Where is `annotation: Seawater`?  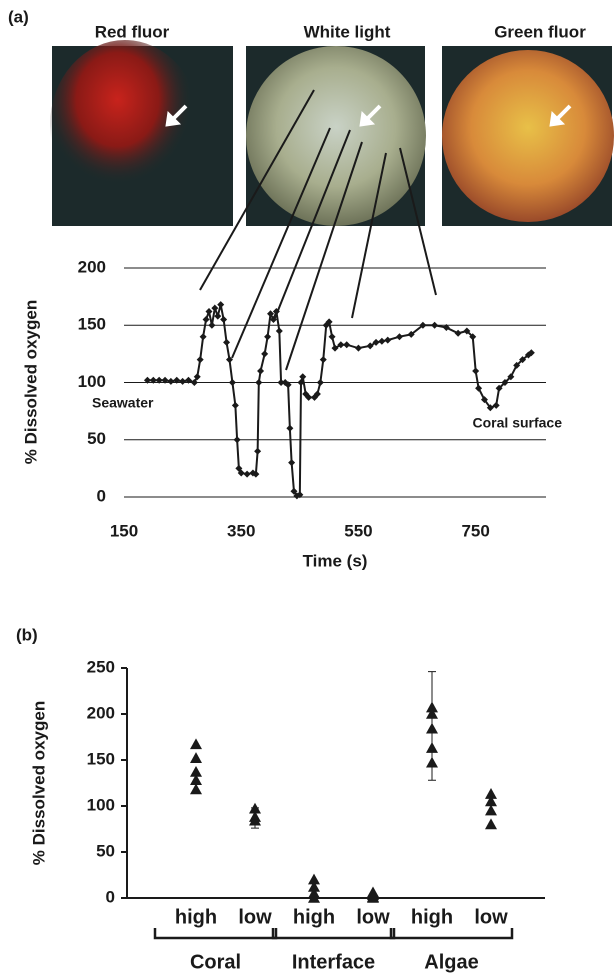 annotation: Seawater is located at coordinates (123, 403).